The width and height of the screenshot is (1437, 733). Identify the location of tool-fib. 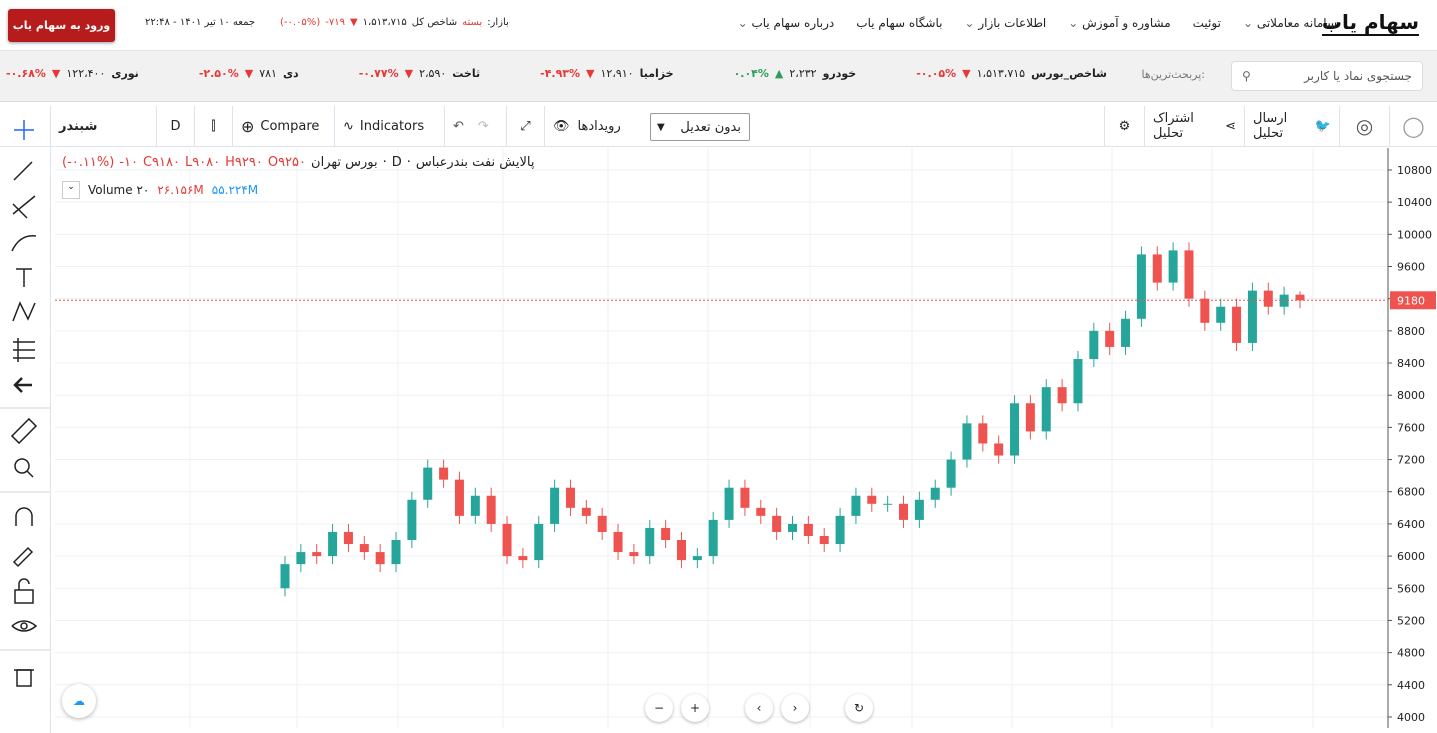
(24, 207).